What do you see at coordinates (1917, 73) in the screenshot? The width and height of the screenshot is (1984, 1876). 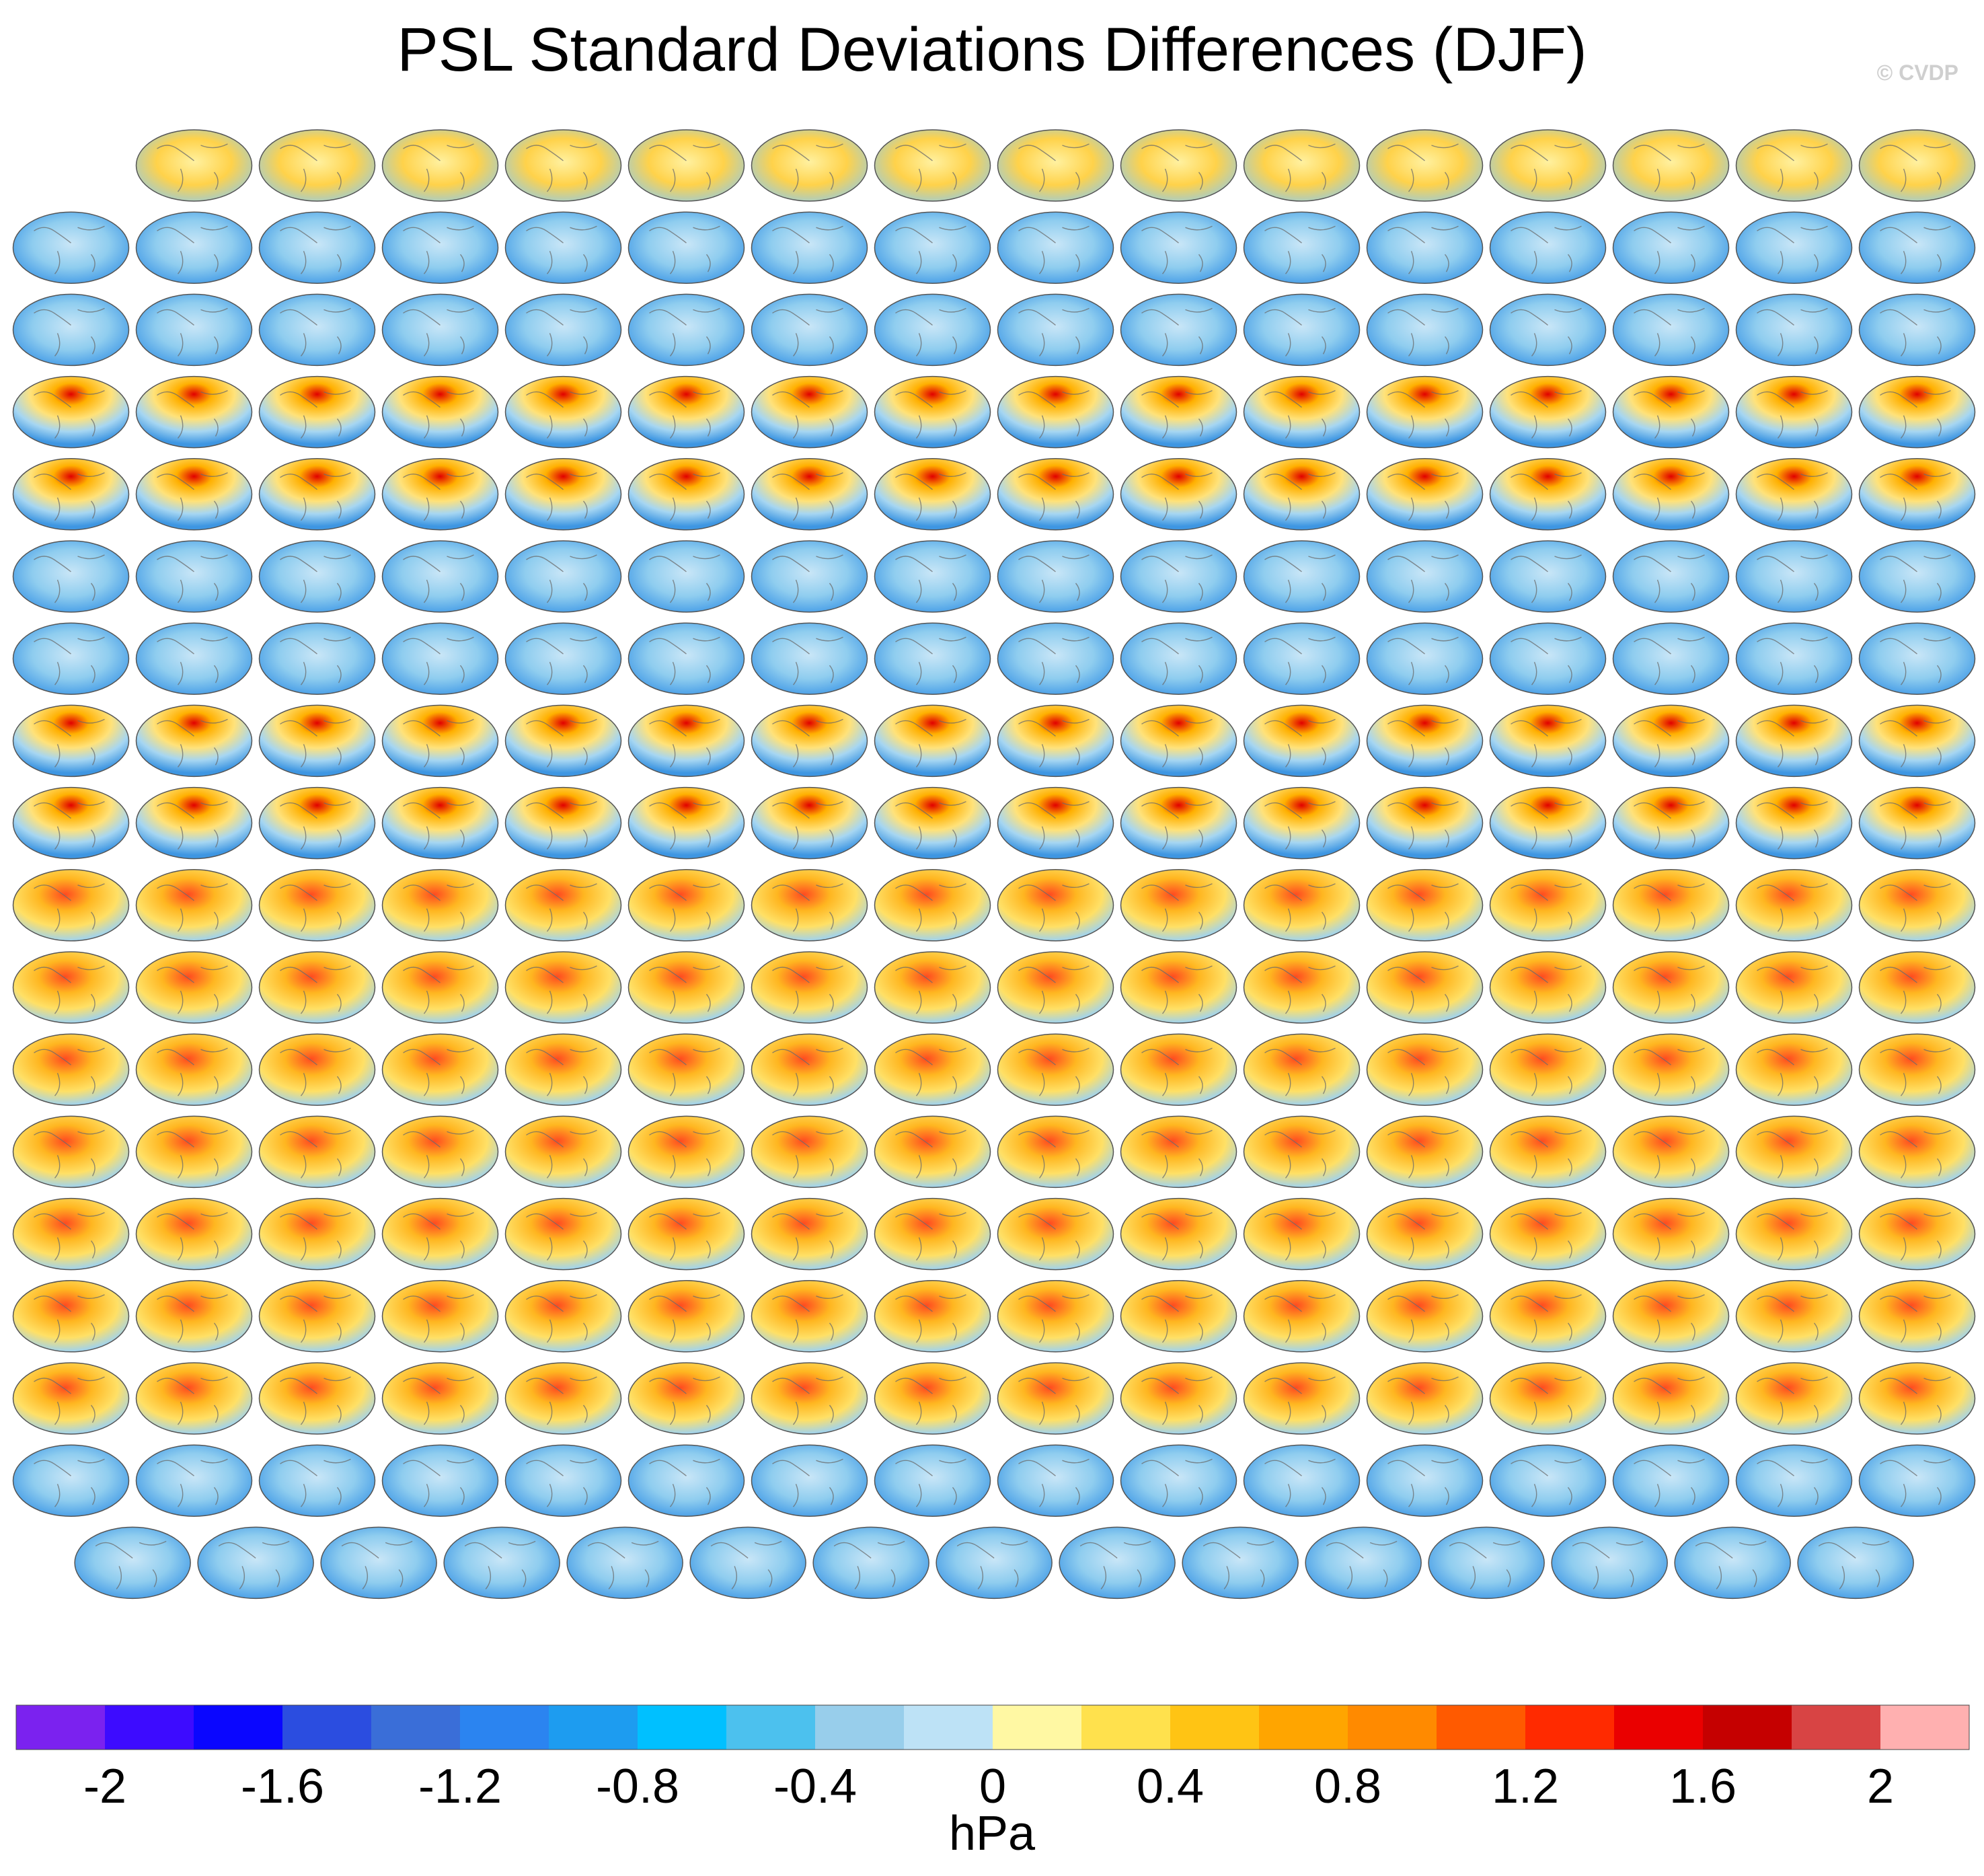 I see `cvdp-credit: © CVDP` at bounding box center [1917, 73].